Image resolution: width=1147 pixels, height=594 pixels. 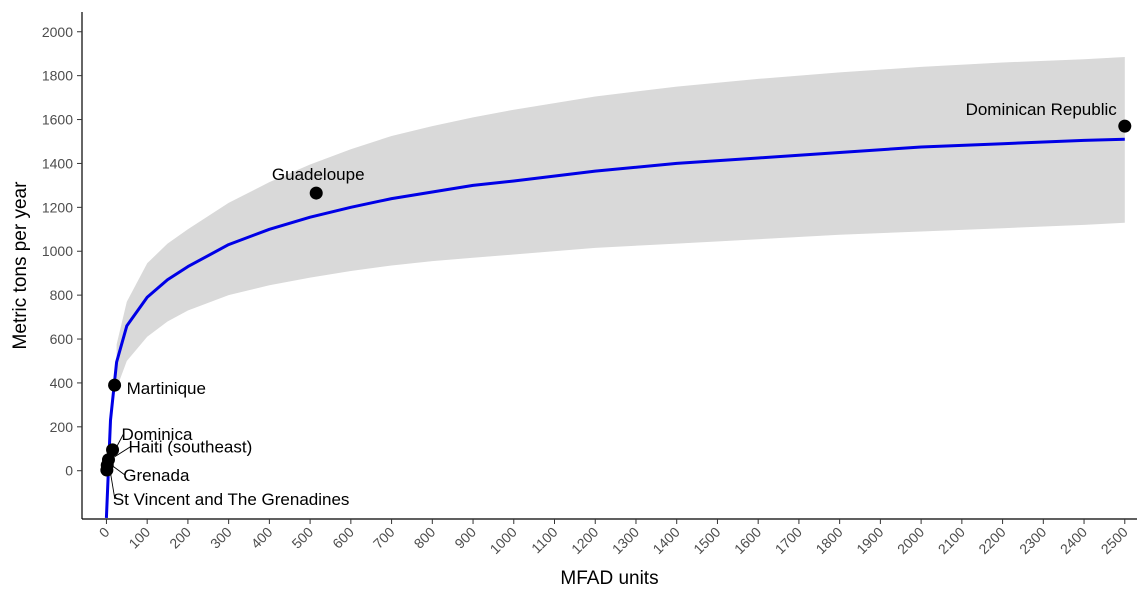 What do you see at coordinates (62, 295) in the screenshot?
I see `y-tick-label: 800` at bounding box center [62, 295].